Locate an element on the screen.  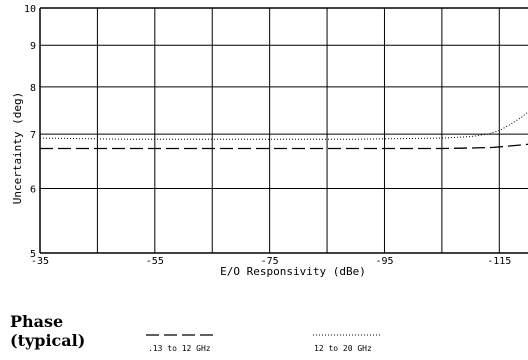
x-tick-label: -95 is located at coordinates (384, 261).